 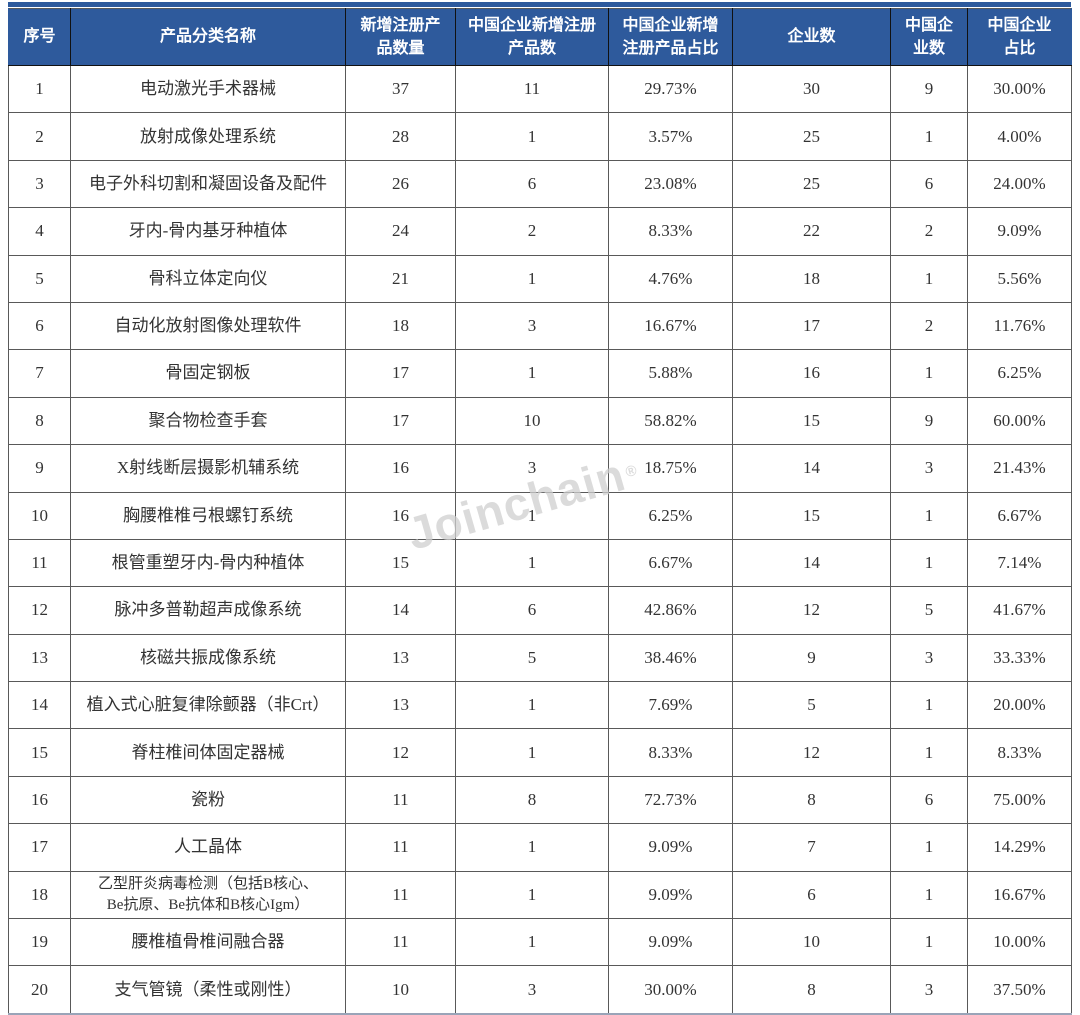 I want to click on cell-cn-company-share: 21.43%, so click(x=1019, y=468).